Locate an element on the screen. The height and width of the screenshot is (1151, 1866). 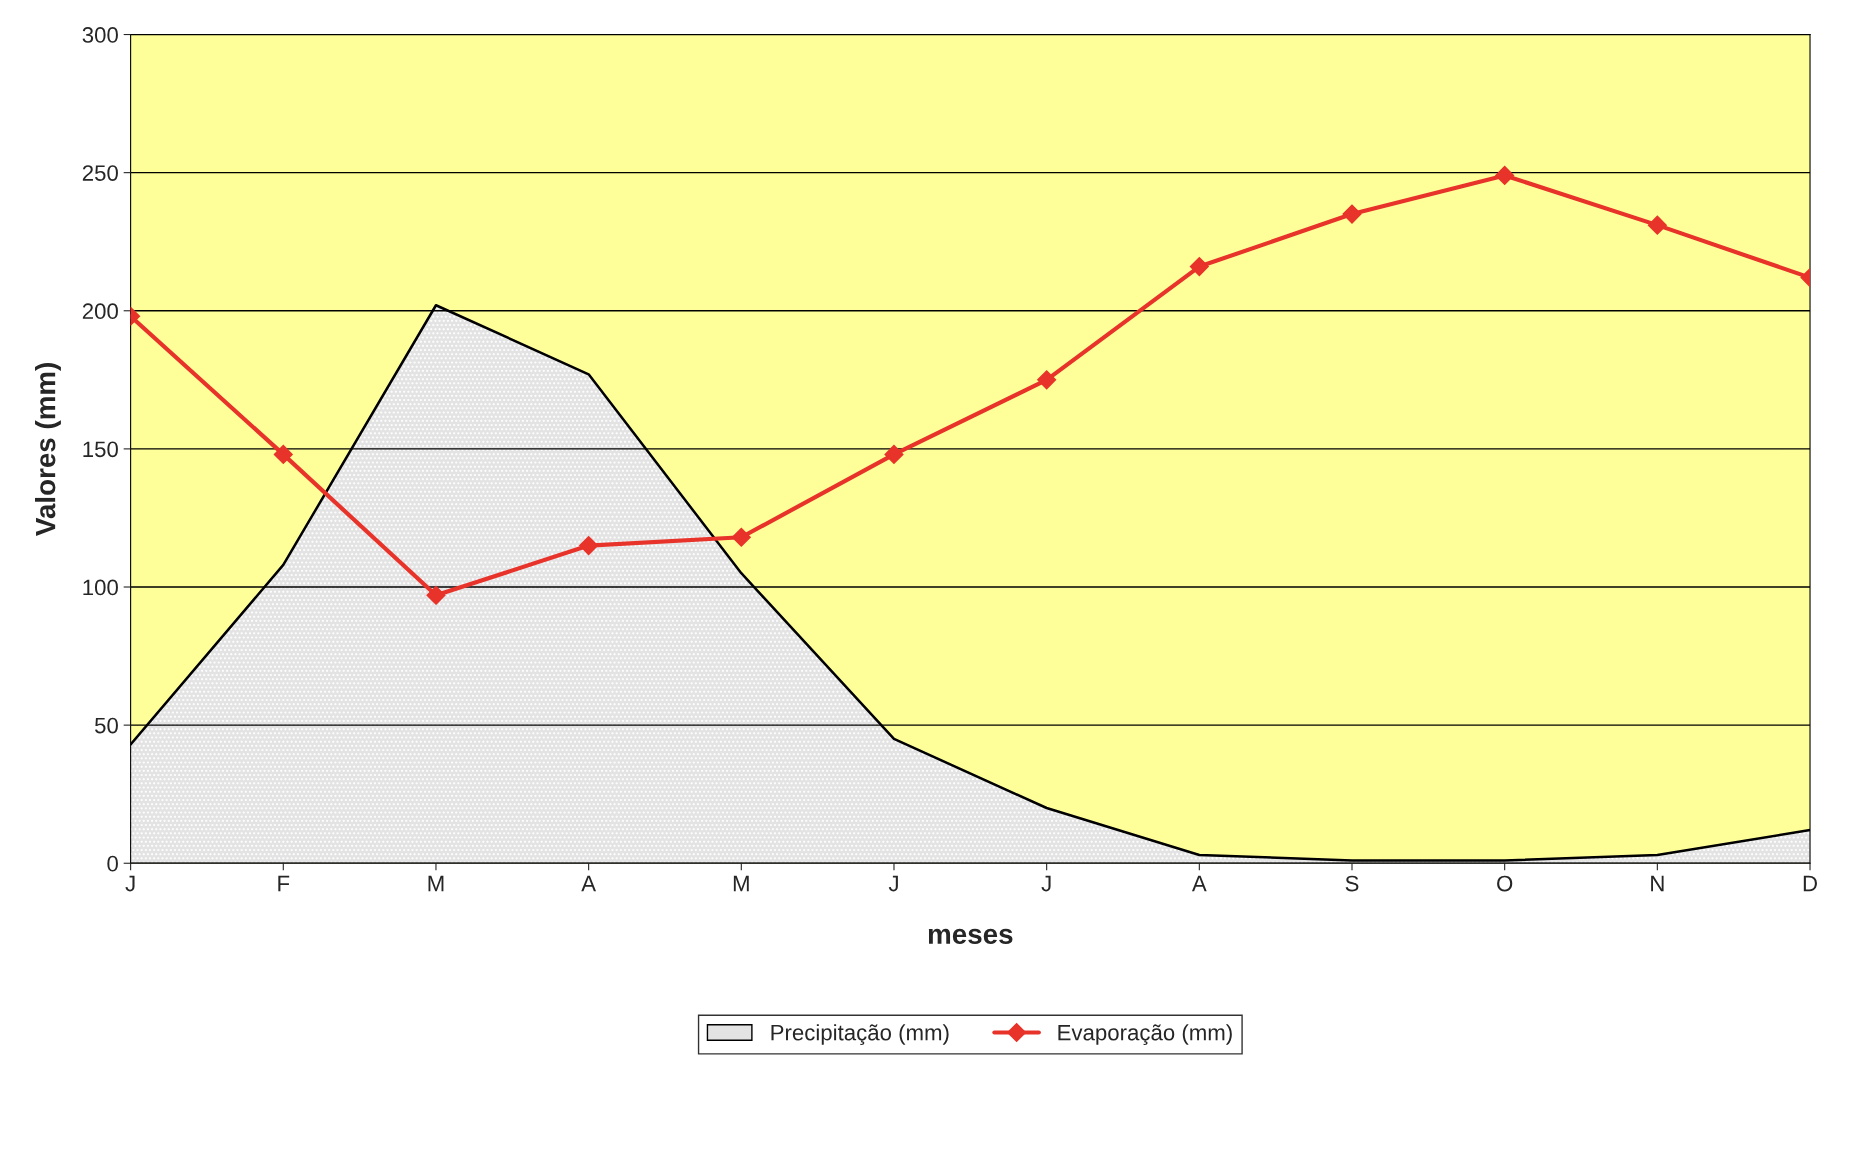
legend-label: Evaporação (mm) is located at coordinates (1145, 1034).